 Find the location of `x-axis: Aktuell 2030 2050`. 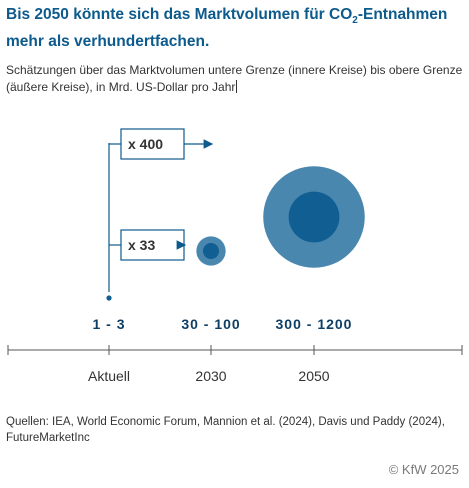

x-axis: Aktuell 2030 2050 is located at coordinates (235, 364).